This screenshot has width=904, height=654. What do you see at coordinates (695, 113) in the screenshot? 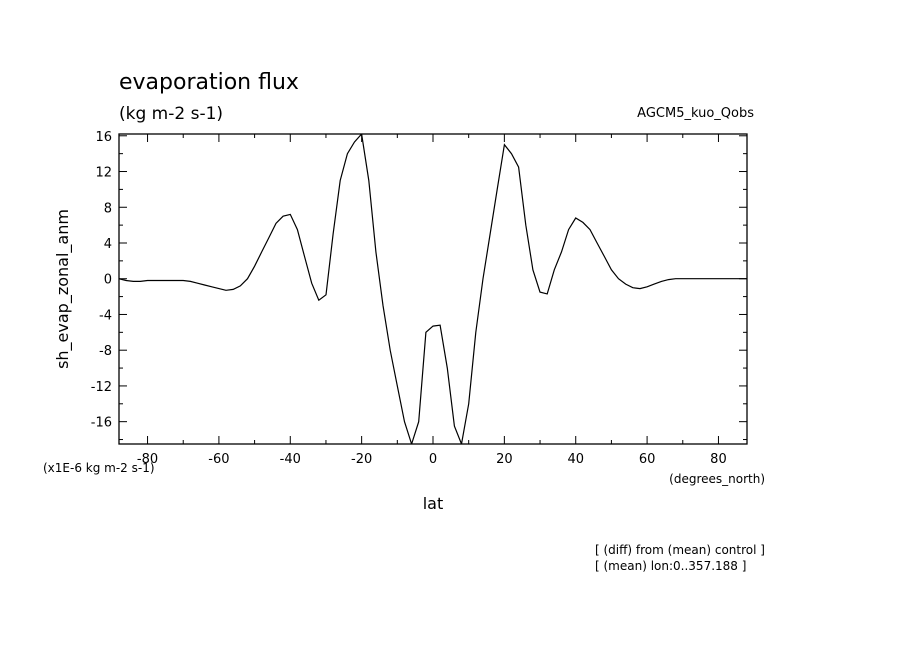
I see `dataset-label: AGCM5_kuo_Qobs` at bounding box center [695, 113].